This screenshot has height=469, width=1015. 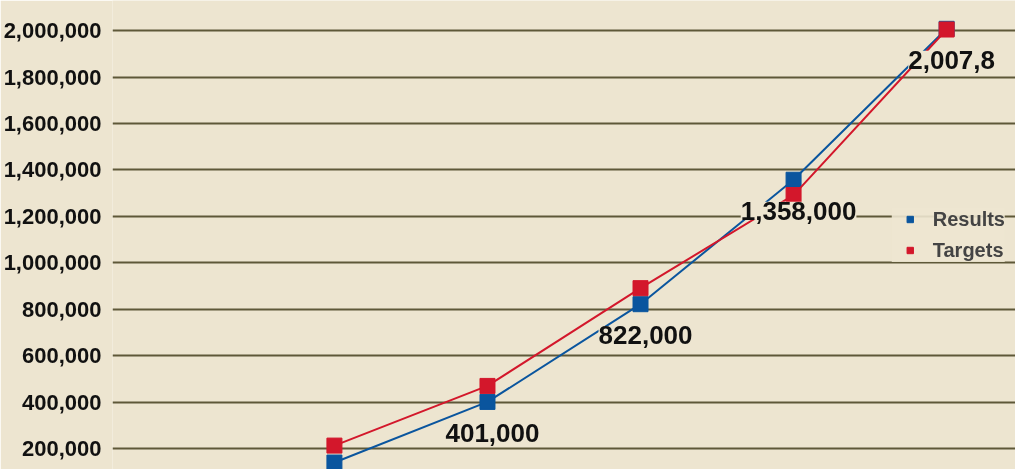 What do you see at coordinates (52, 124) in the screenshot?
I see `y-tick-label: 1,600,000` at bounding box center [52, 124].